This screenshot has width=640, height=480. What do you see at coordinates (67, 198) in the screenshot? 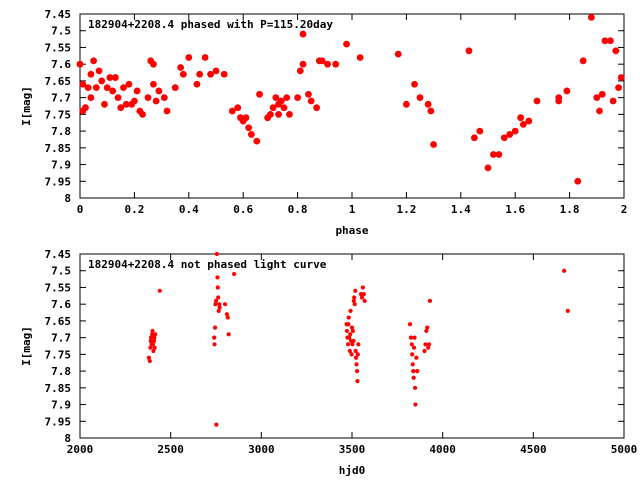
I see `y-tick-label: 8` at bounding box center [67, 198].